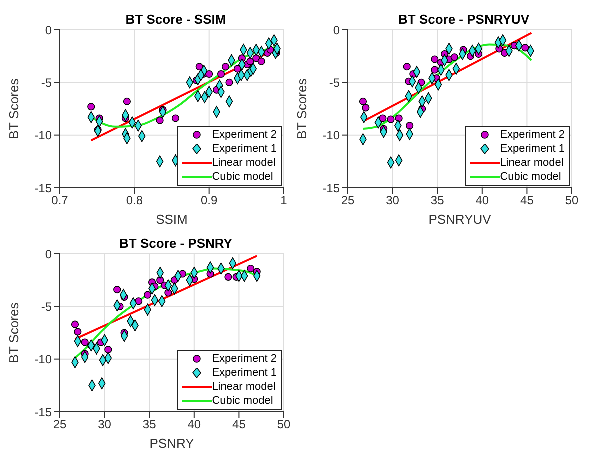  I want to click on chart-title: BT Score - PSNRYUV, so click(464, 19).